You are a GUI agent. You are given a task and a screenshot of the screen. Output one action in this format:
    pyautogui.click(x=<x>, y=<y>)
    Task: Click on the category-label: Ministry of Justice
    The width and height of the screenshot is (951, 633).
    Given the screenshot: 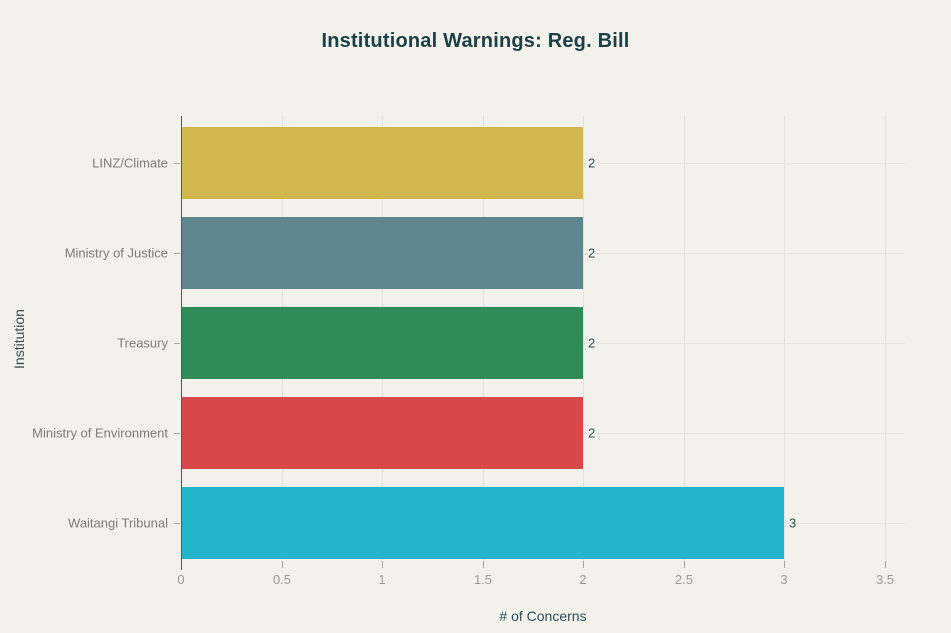 What is the action you would take?
    pyautogui.click(x=116, y=253)
    